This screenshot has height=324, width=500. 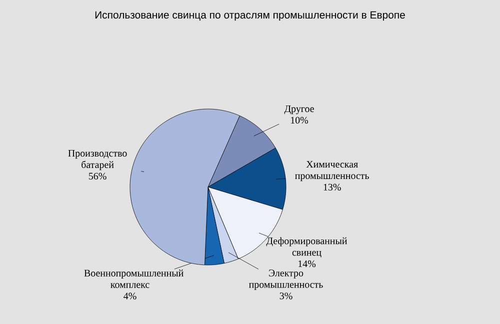 What do you see at coordinates (332, 187) in the screenshot?
I see `data-label: 13%` at bounding box center [332, 187].